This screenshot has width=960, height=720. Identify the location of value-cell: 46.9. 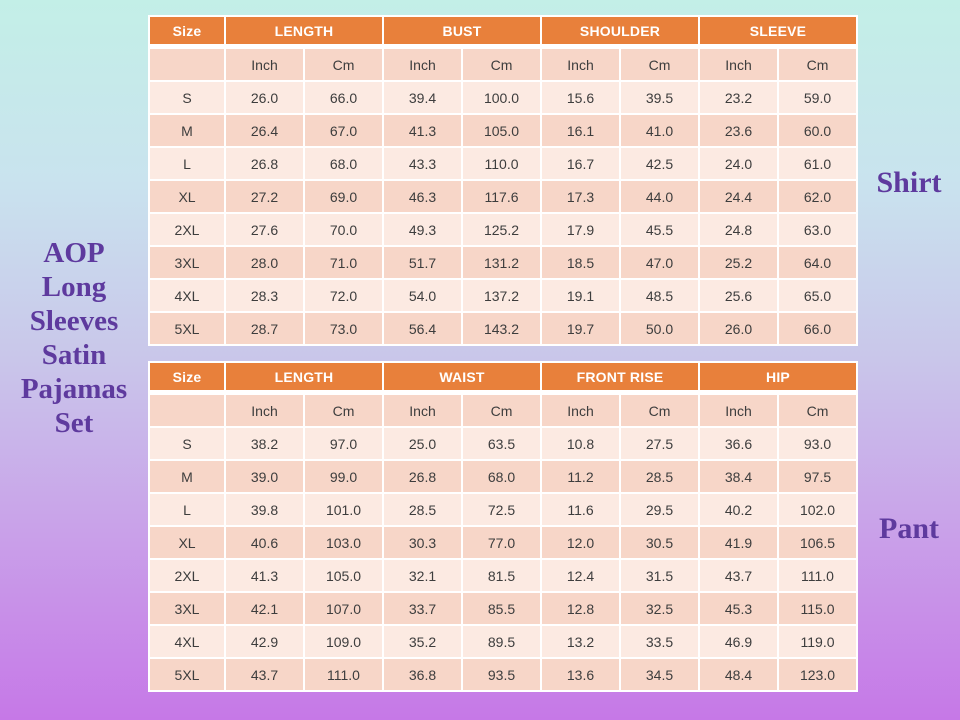
(738, 641).